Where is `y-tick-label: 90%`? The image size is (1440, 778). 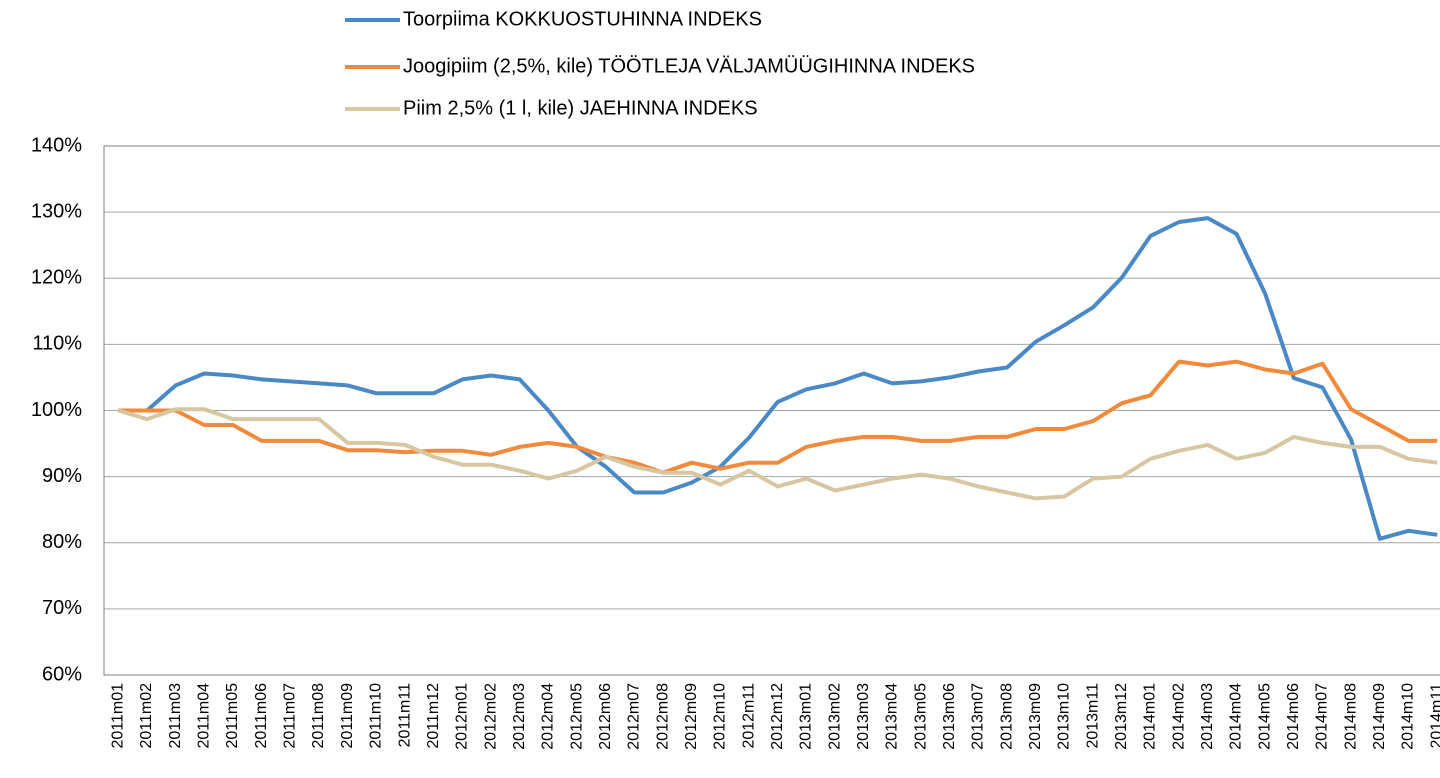
y-tick-label: 90% is located at coordinates (62, 476).